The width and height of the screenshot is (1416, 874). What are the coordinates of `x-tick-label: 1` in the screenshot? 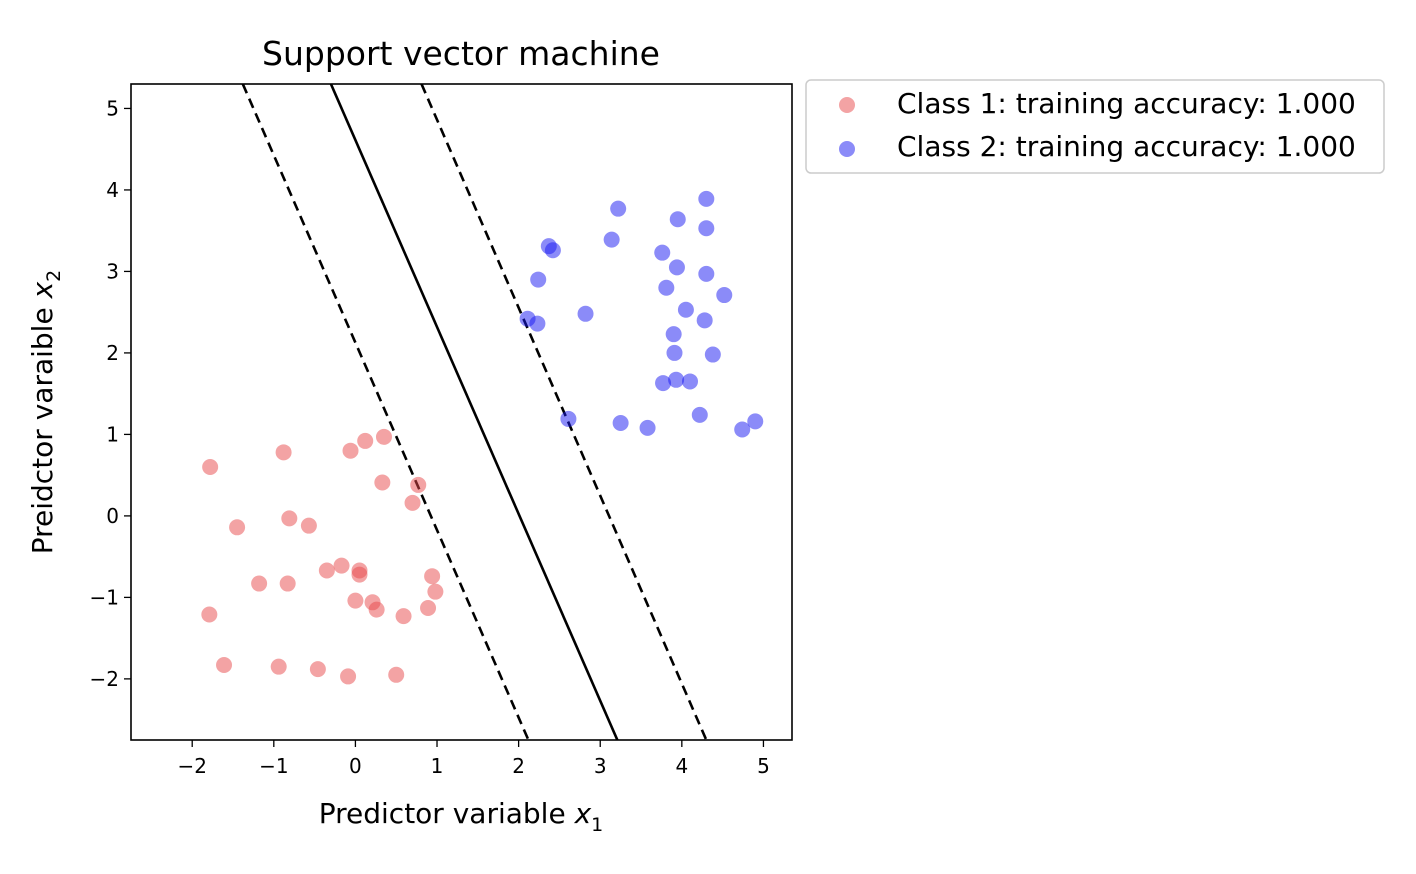 It's located at (437, 766).